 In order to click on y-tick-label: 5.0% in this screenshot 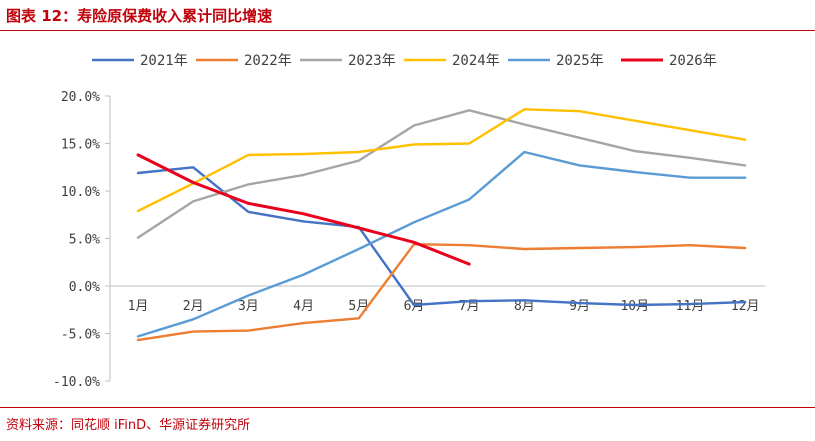, I will do `click(84, 240)`.